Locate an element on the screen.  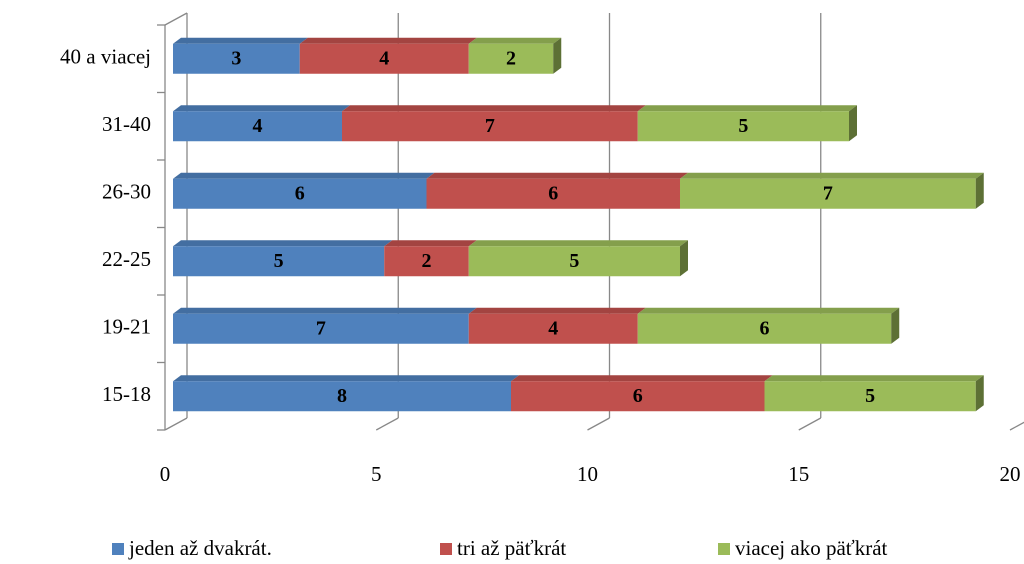
y-tick-label: 15-18 is located at coordinates (126, 394).